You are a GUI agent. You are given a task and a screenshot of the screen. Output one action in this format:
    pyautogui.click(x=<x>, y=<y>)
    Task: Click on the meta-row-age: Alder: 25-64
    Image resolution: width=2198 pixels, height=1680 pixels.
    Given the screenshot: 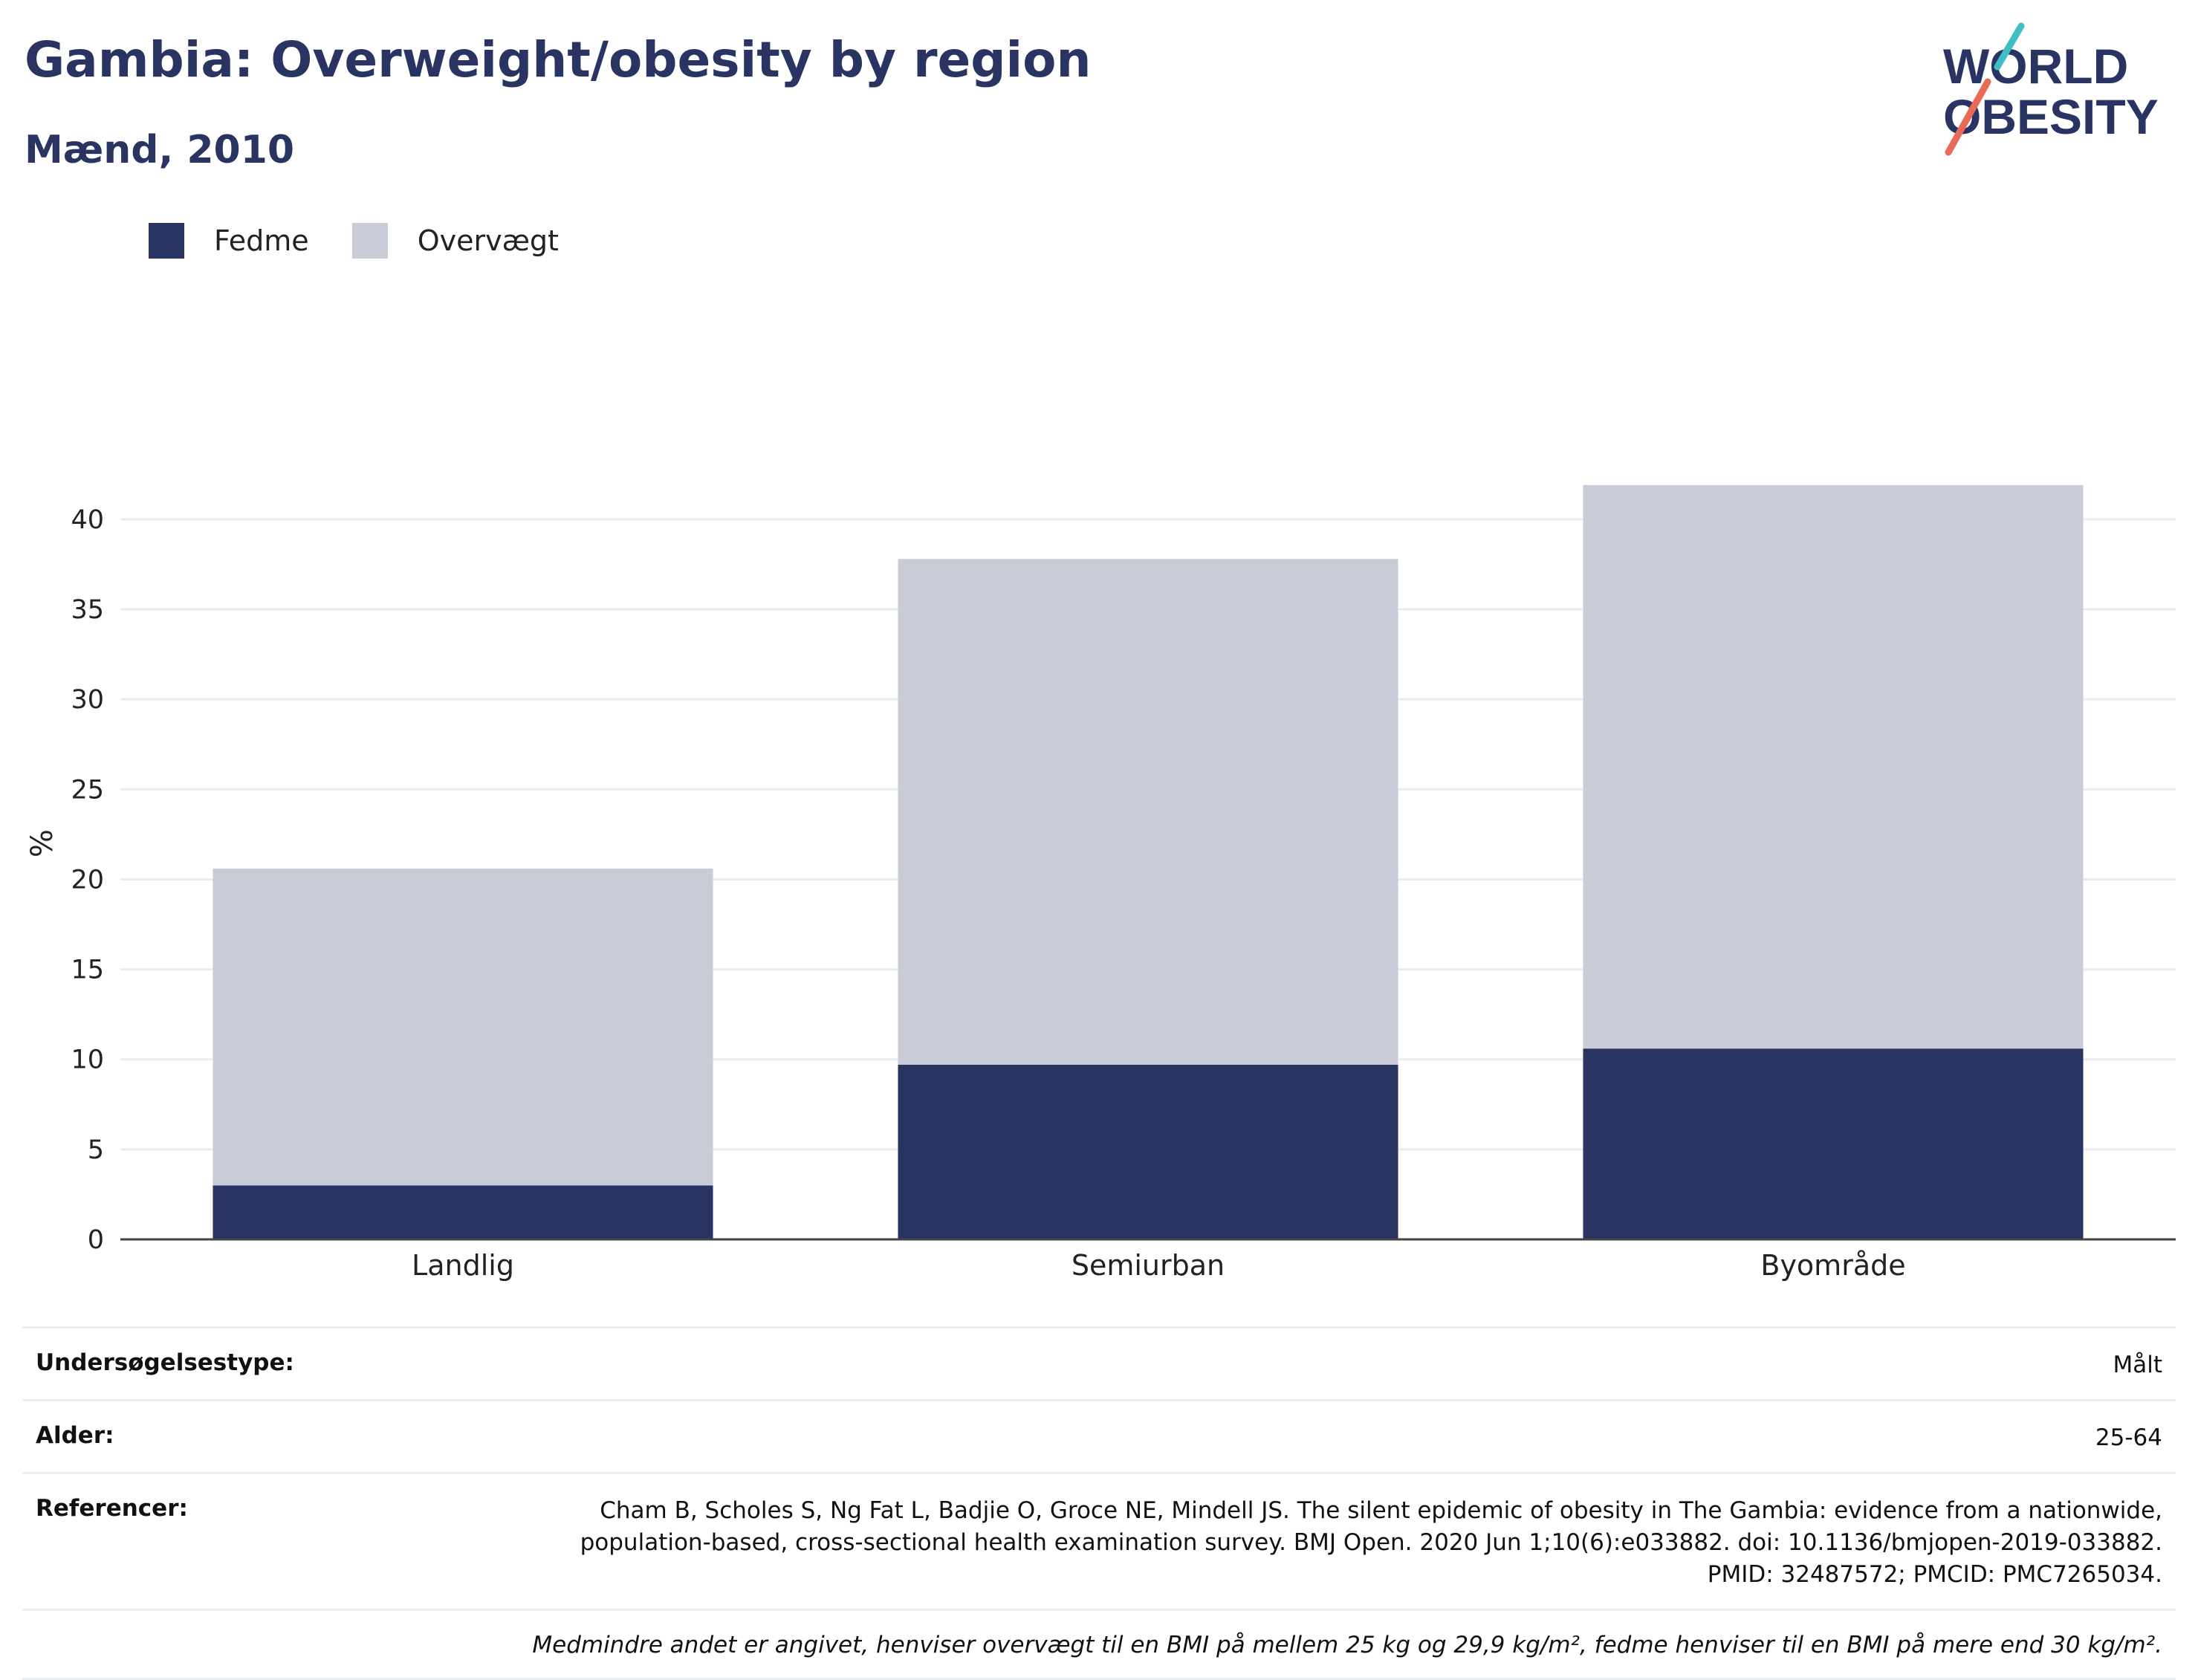 What is the action you would take?
    pyautogui.click(x=1099, y=1436)
    